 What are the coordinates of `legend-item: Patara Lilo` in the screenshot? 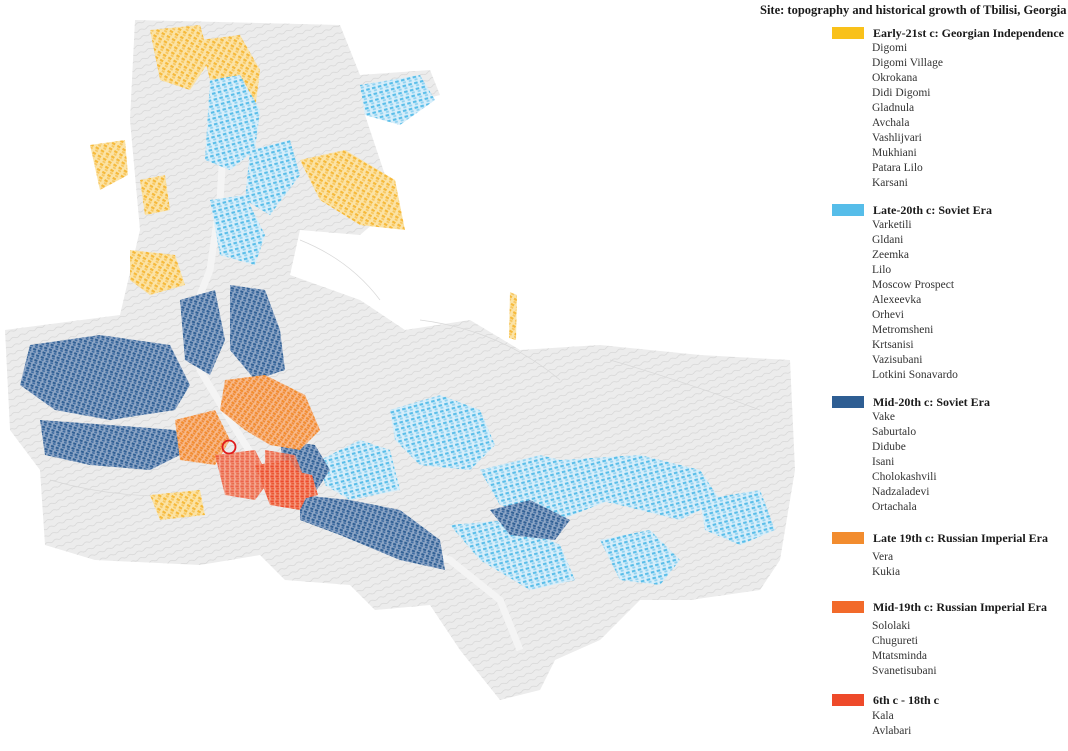 It's located at (897, 168).